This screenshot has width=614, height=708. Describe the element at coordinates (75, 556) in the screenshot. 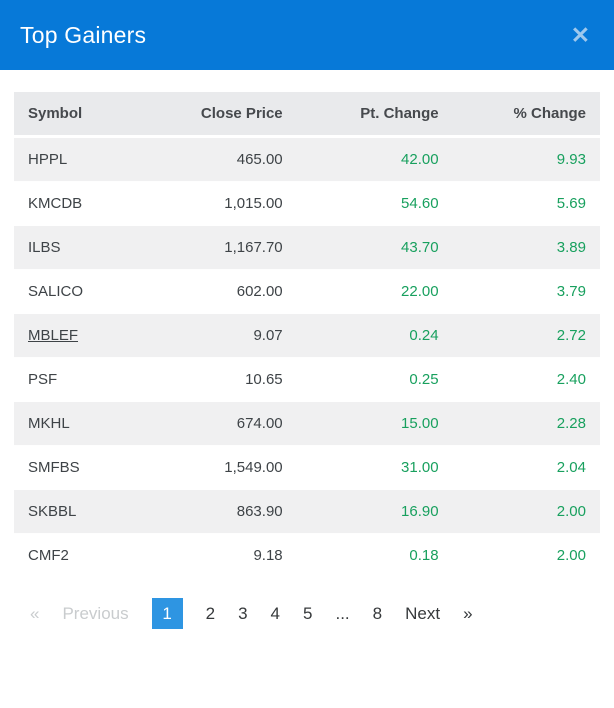

I see `symbol-cell: CMF2` at that location.